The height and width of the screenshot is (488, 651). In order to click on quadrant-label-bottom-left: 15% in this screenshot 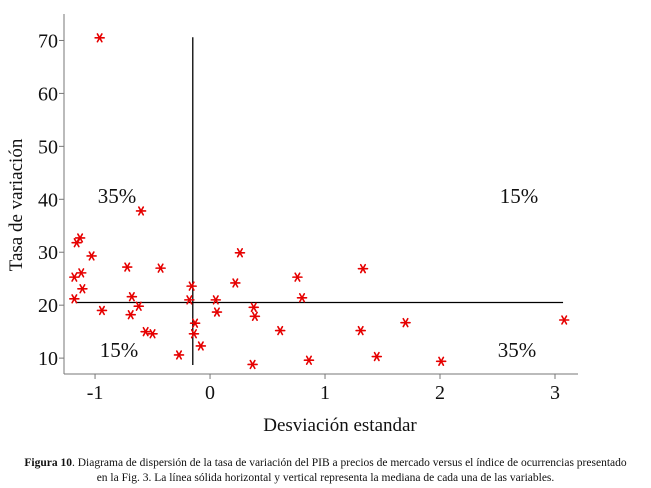, I will do `click(119, 350)`.